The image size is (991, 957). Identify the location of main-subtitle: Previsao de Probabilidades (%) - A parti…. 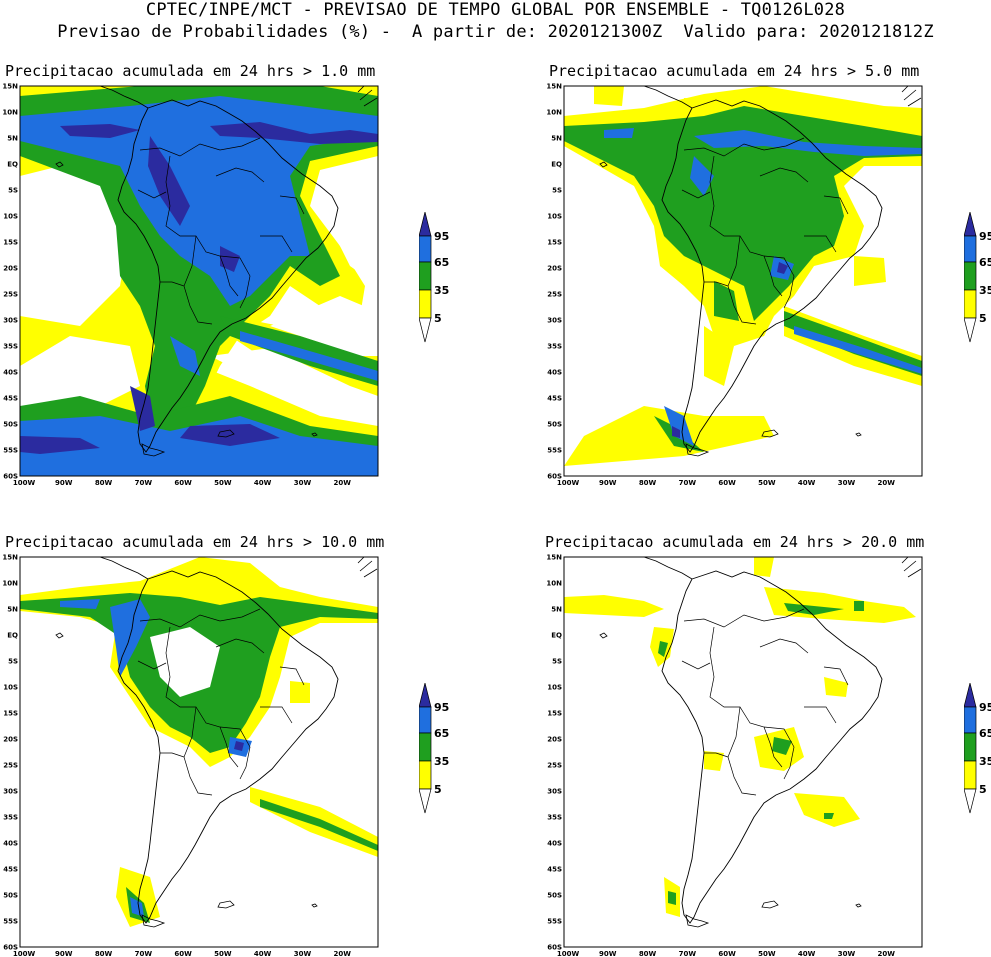
(495, 32).